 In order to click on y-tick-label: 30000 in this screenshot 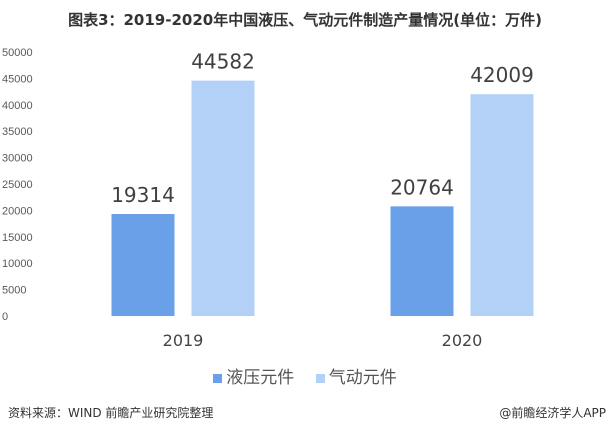, I will do `click(17, 159)`.